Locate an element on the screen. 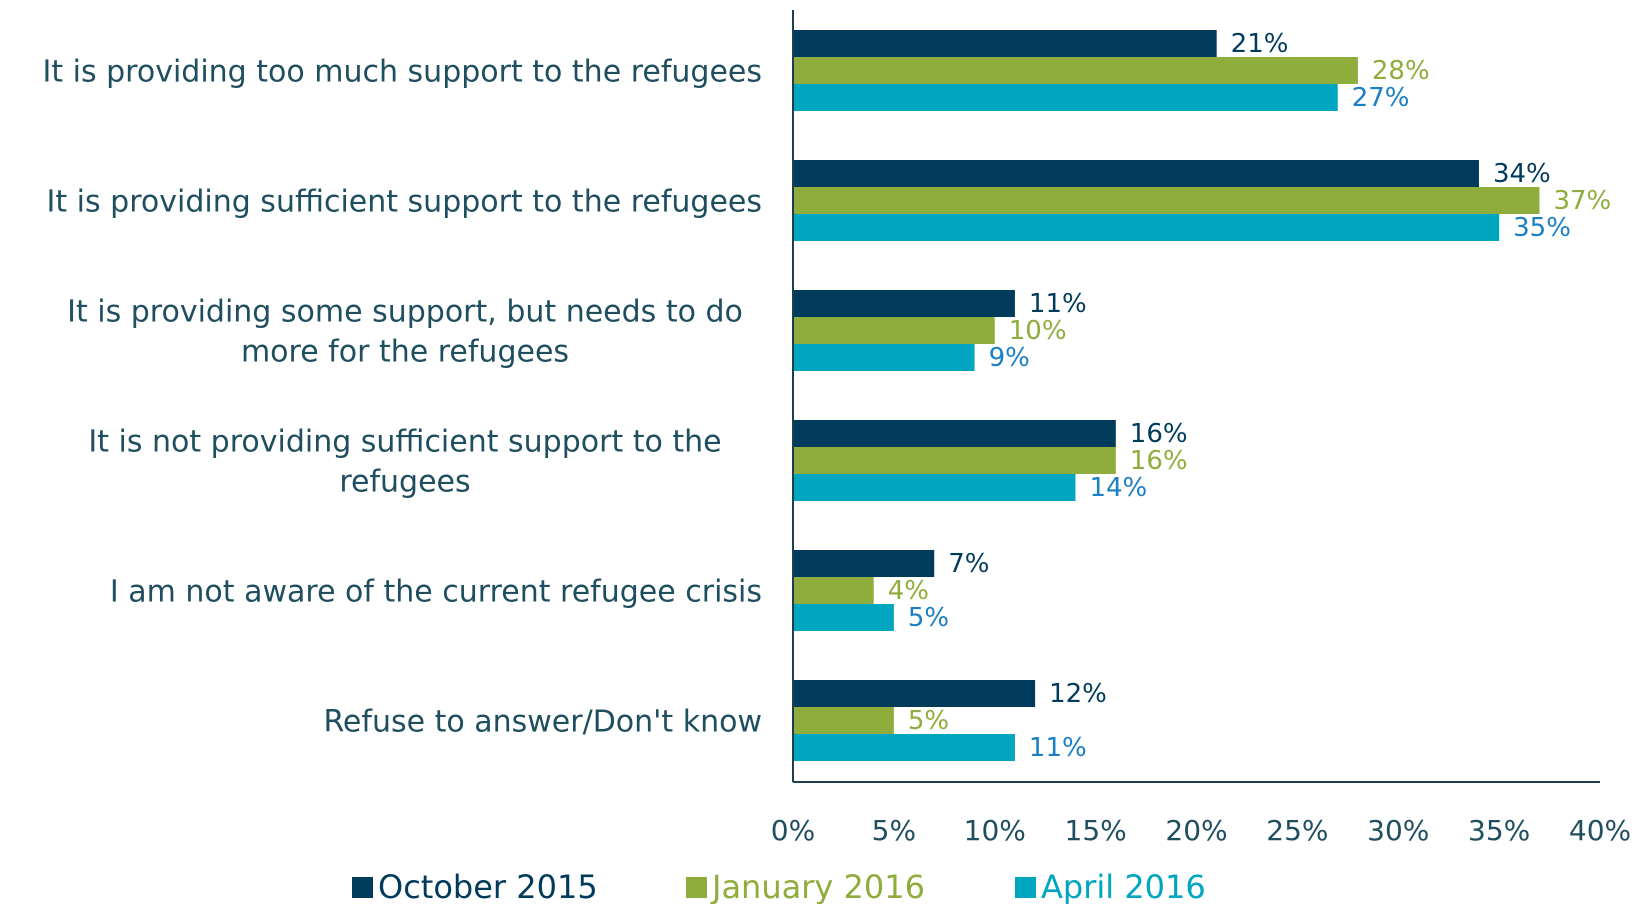  value-label-6-2: 5% is located at coordinates (928, 721).